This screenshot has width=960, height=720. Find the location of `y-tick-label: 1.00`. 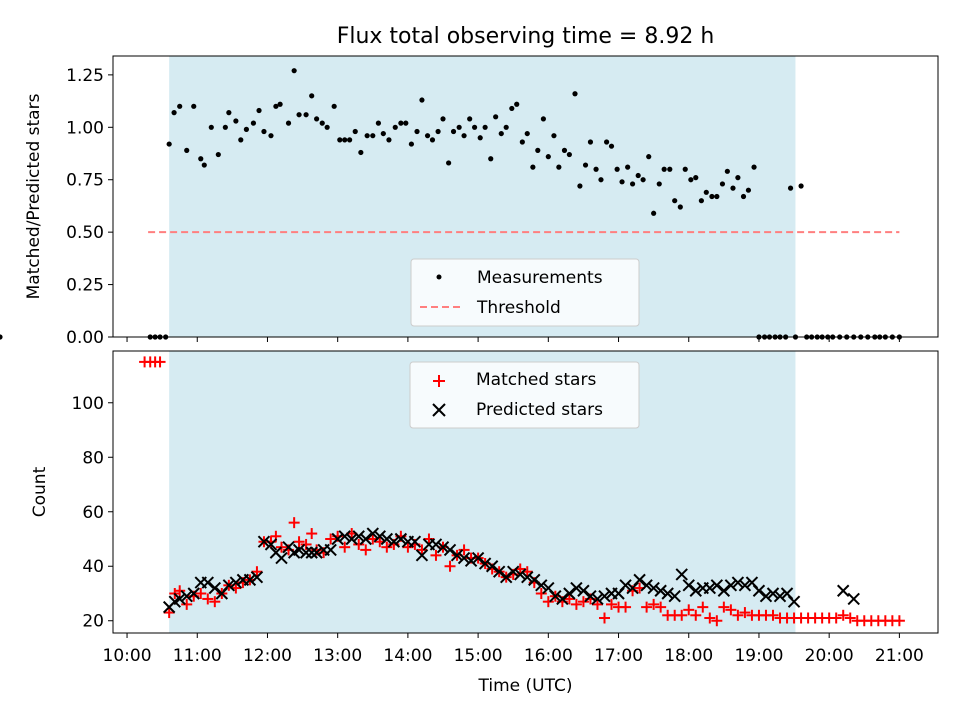

y-tick-label: 1.00 is located at coordinates (85, 128).